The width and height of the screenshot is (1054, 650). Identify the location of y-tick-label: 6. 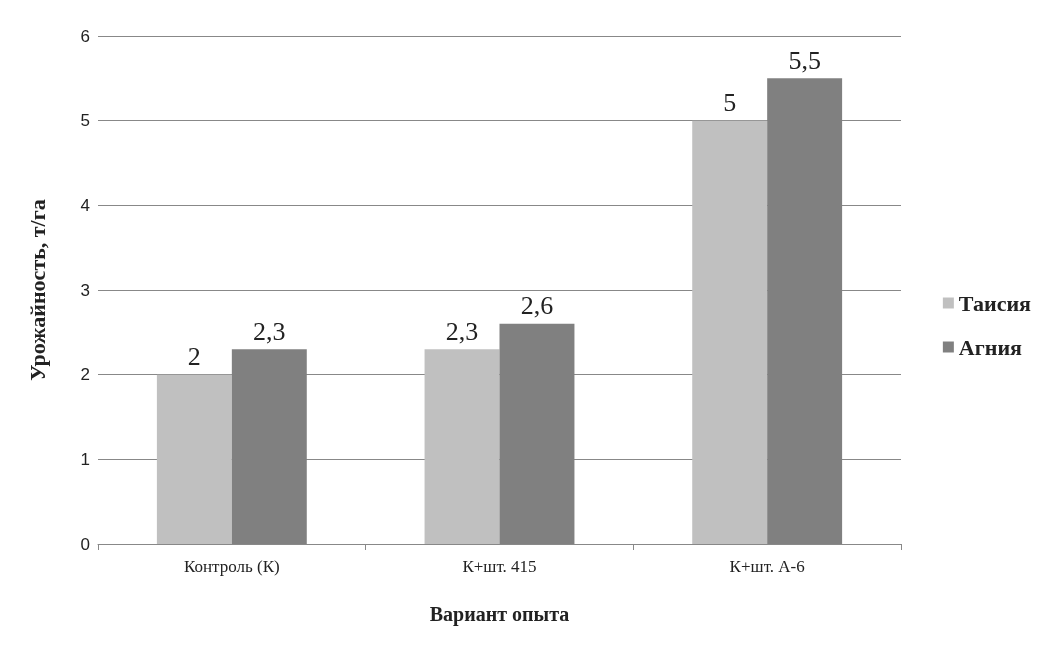
(85, 36).